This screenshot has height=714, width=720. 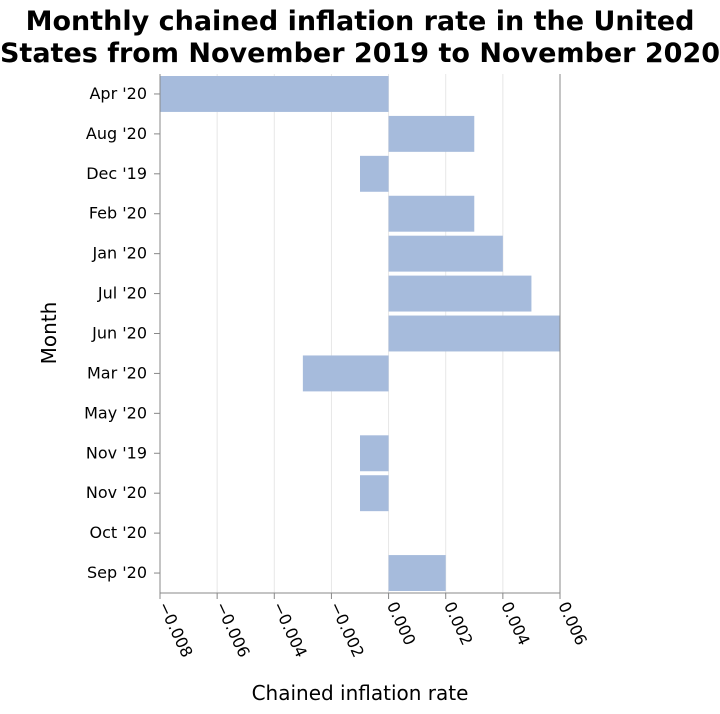 I want to click on y-tick-label: Apr '20, so click(x=118, y=93).